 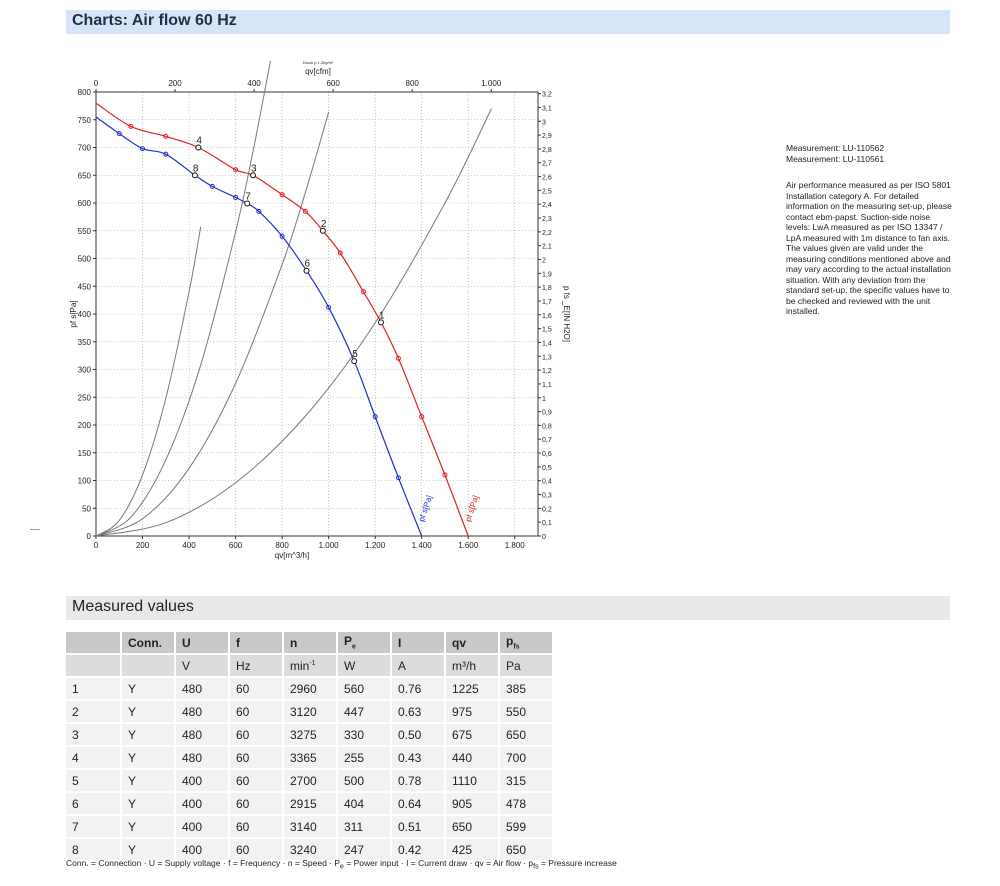 I want to click on table-cell: 3365, so click(x=311, y=758).